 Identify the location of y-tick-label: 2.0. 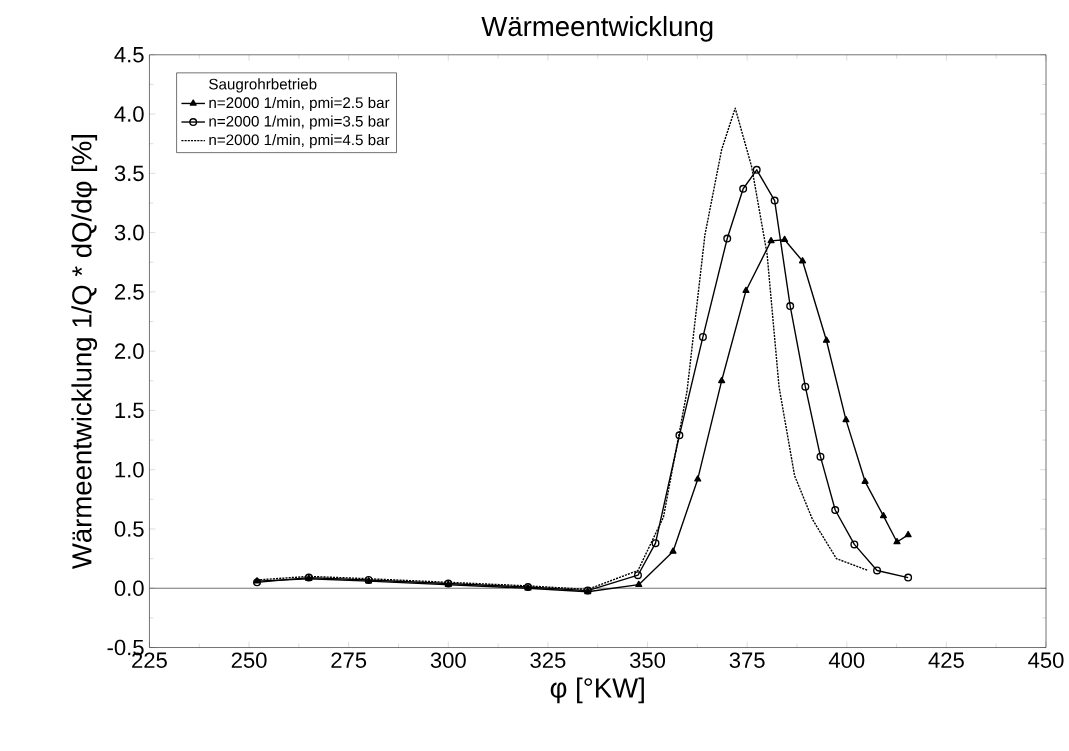
(129, 351).